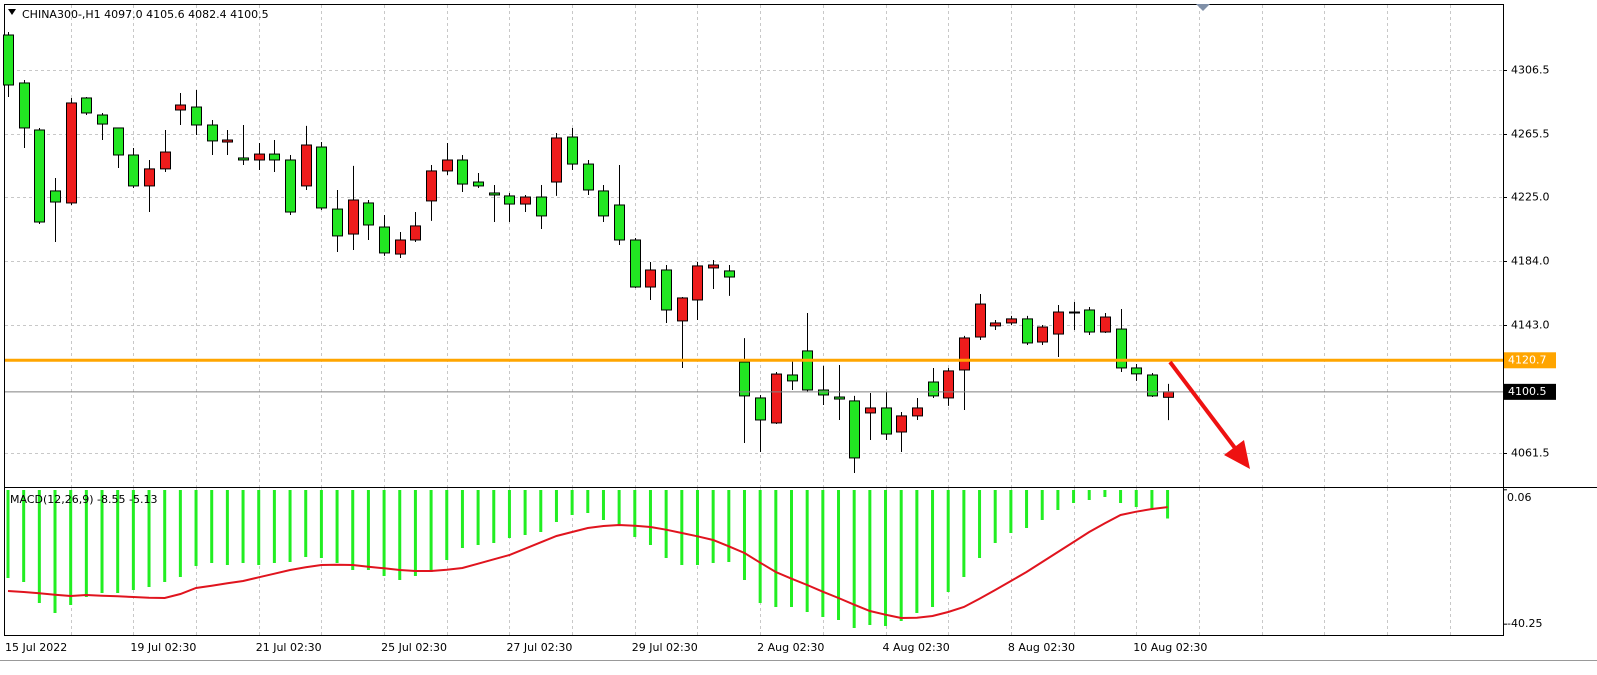 This screenshot has width=1597, height=675. I want to click on trend-arrow, so click(1209, 414).